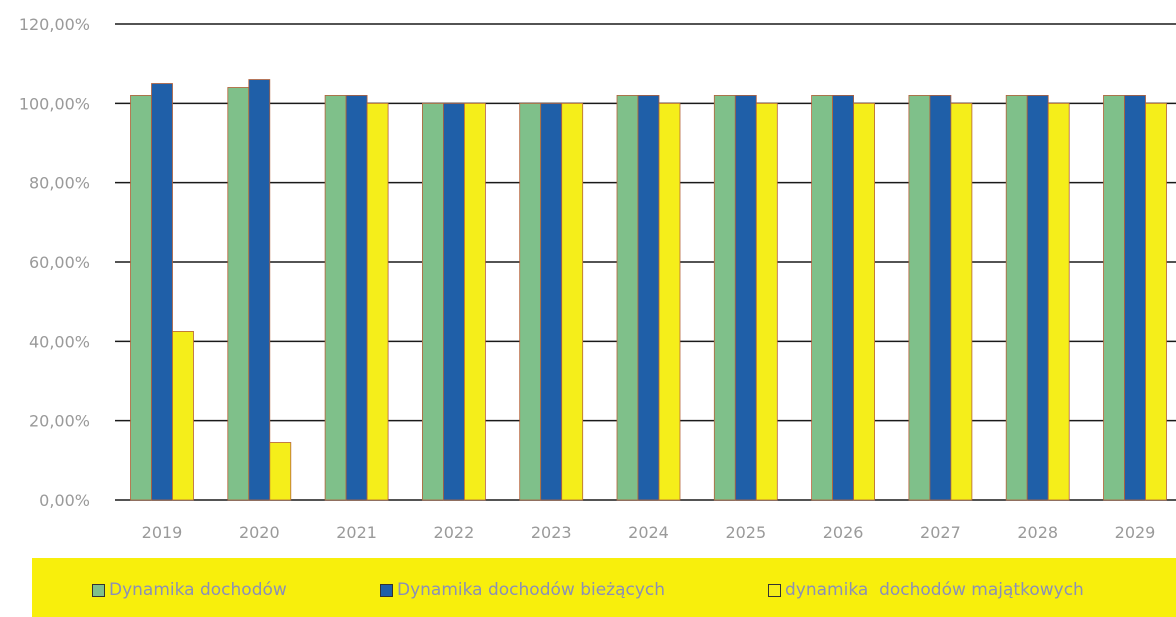  I want to click on x-tick-label: 2026, so click(843, 532).